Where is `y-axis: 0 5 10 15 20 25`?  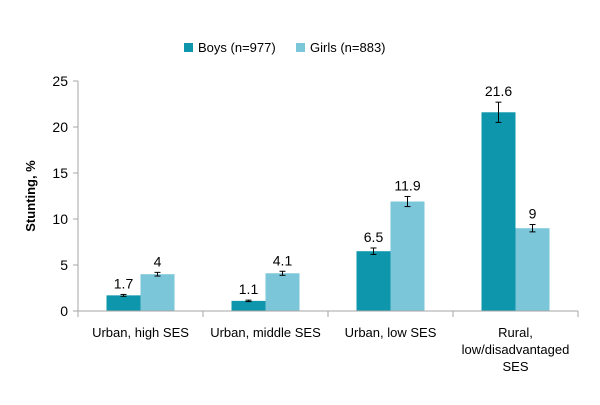
y-axis: 0 5 10 15 20 25 is located at coordinates (65, 196).